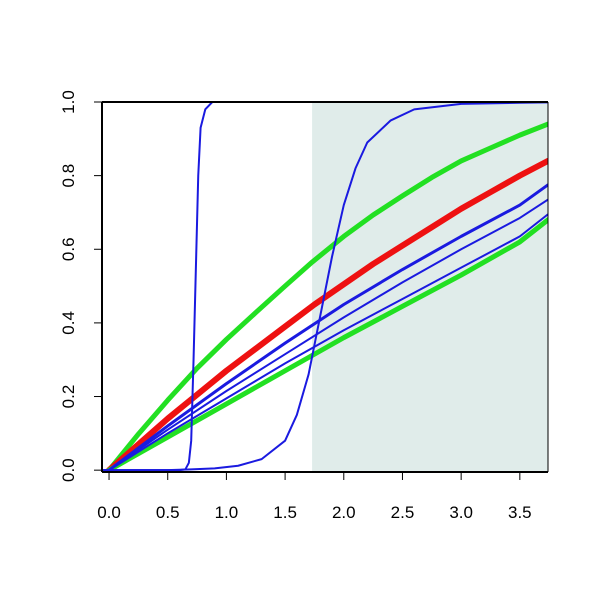 The width and height of the screenshot is (600, 605). Describe the element at coordinates (344, 512) in the screenshot. I see `x-tick-label-4: 2.0` at that location.